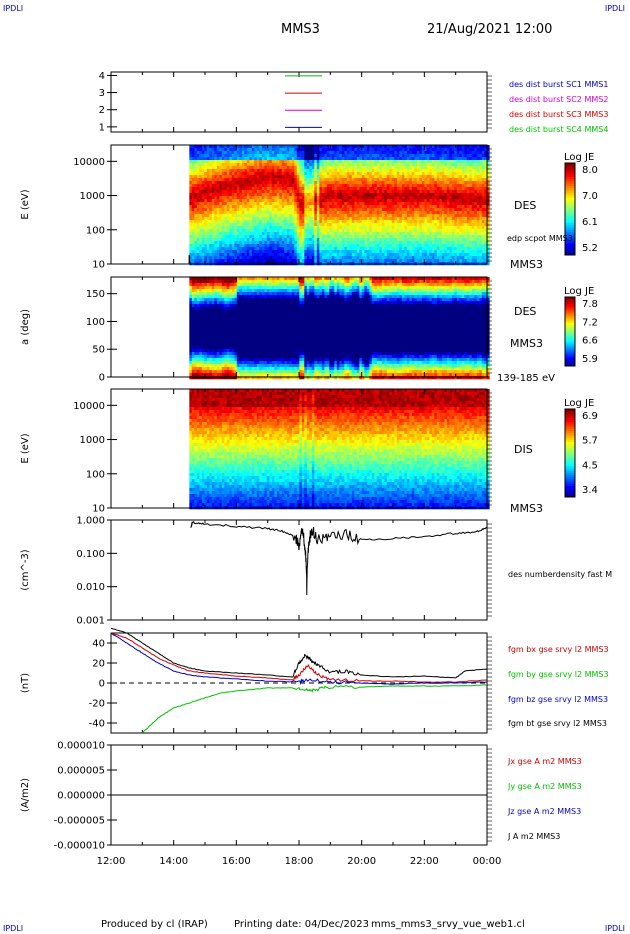  What do you see at coordinates (526, 264) in the screenshot?
I see `right-label: MMS3` at bounding box center [526, 264].